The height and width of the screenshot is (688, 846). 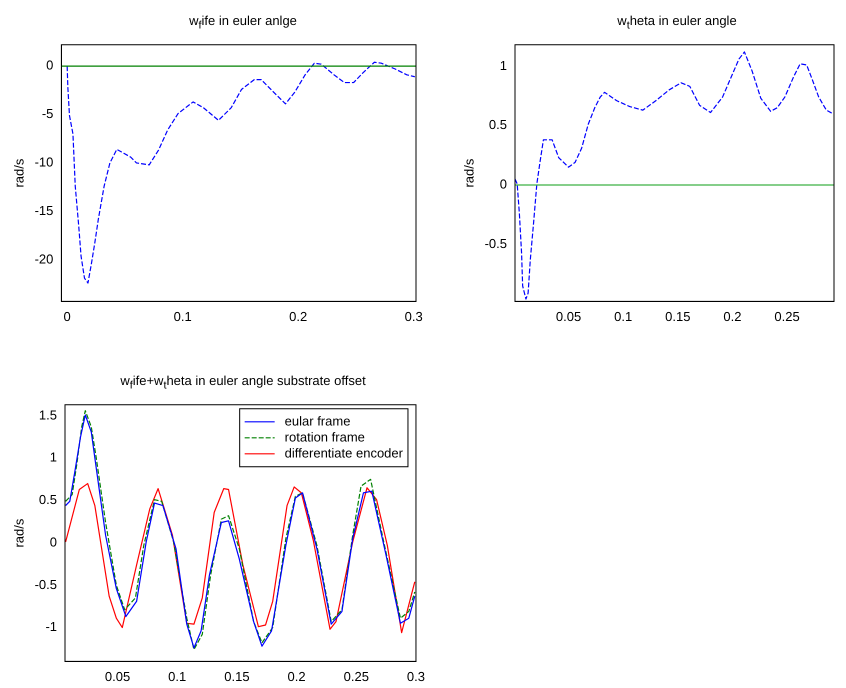 What do you see at coordinates (677, 23) in the screenshot?
I see `chart-title: w$_{t}$heta in euler angle` at bounding box center [677, 23].